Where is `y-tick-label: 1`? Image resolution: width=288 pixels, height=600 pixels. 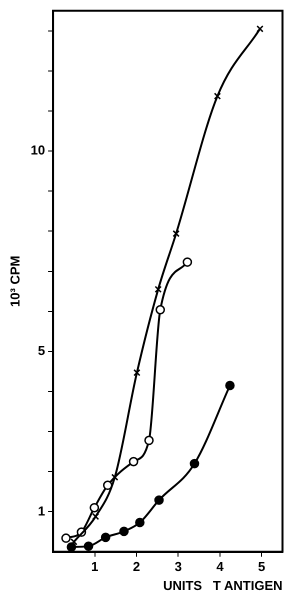
y-tick-label: 1 is located at coordinates (42, 510).